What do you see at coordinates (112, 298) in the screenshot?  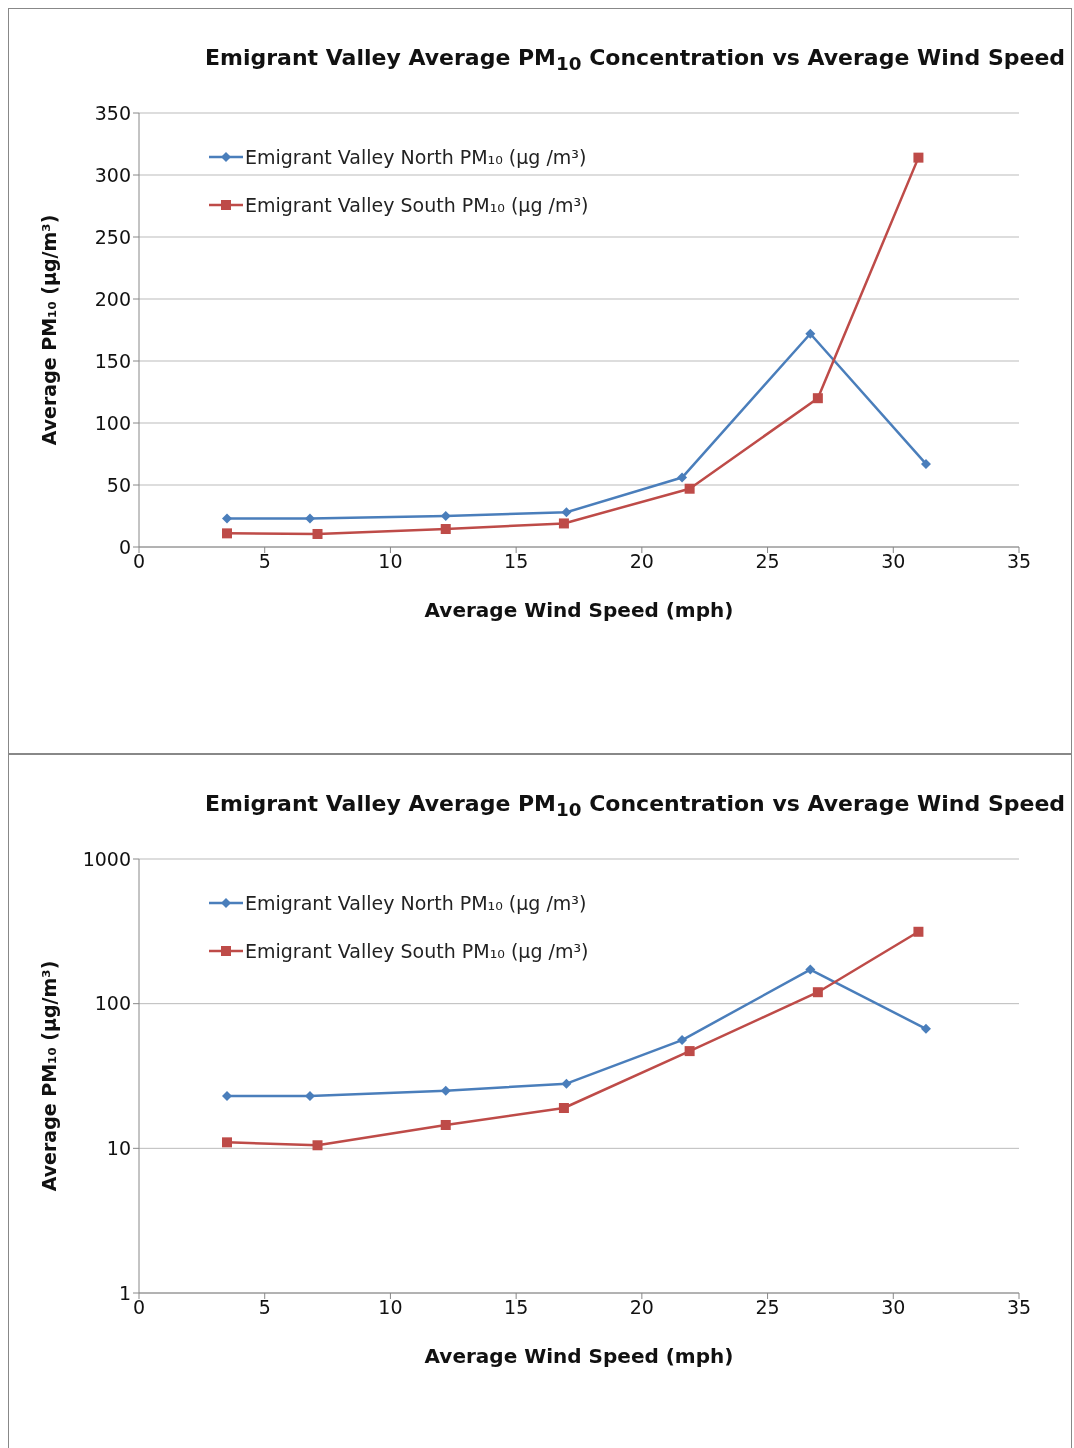 I see `y-tick-label: 200` at bounding box center [112, 298].